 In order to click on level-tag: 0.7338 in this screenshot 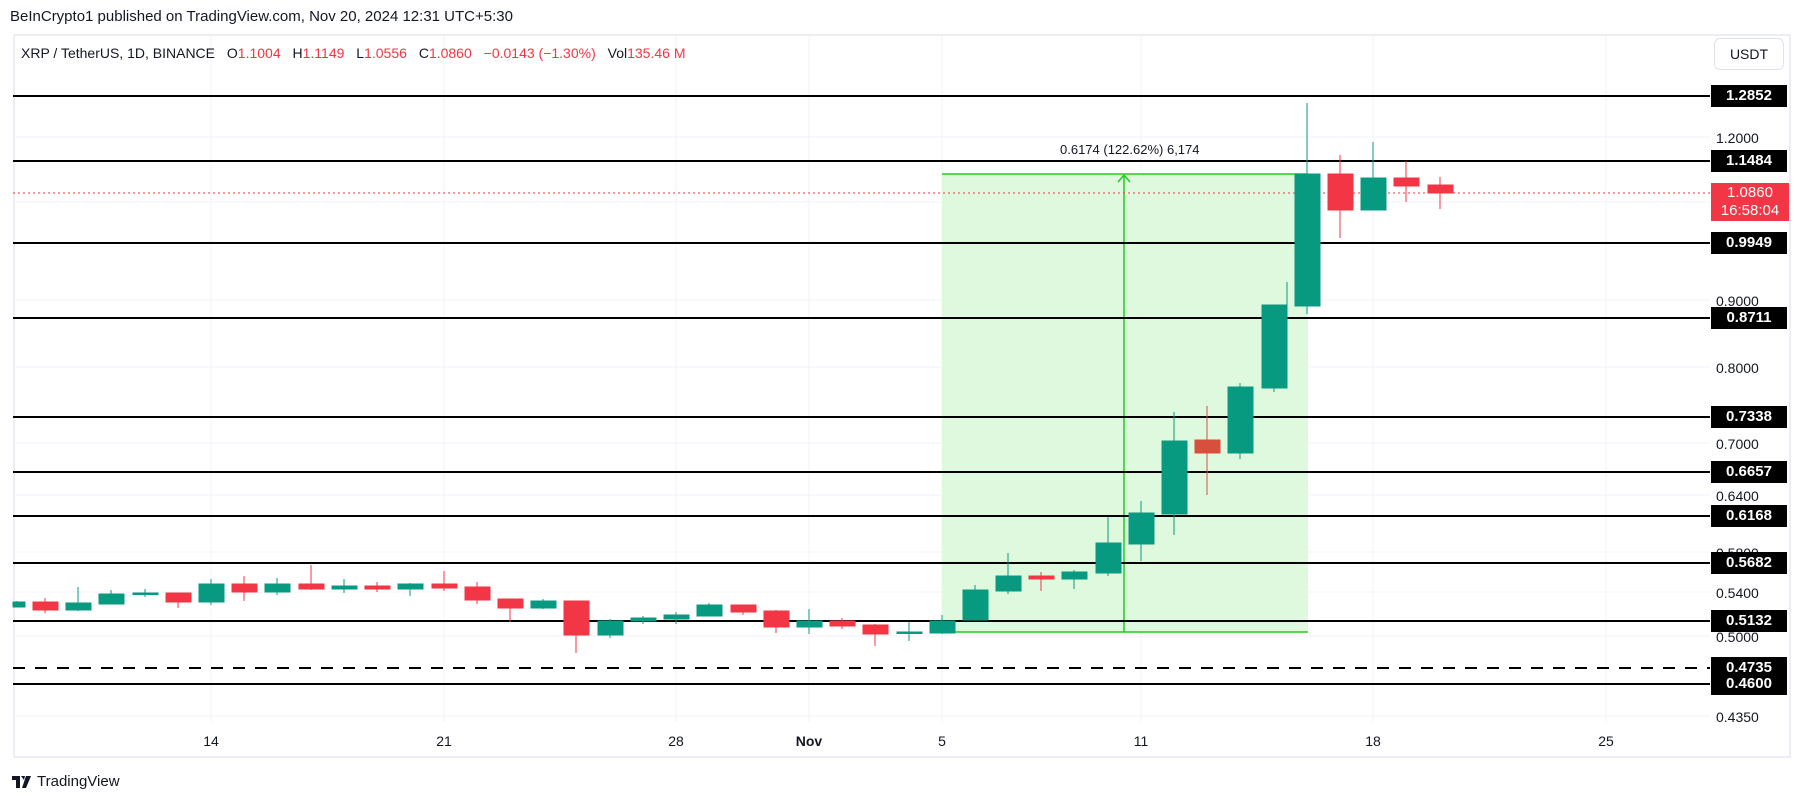, I will do `click(1749, 417)`.